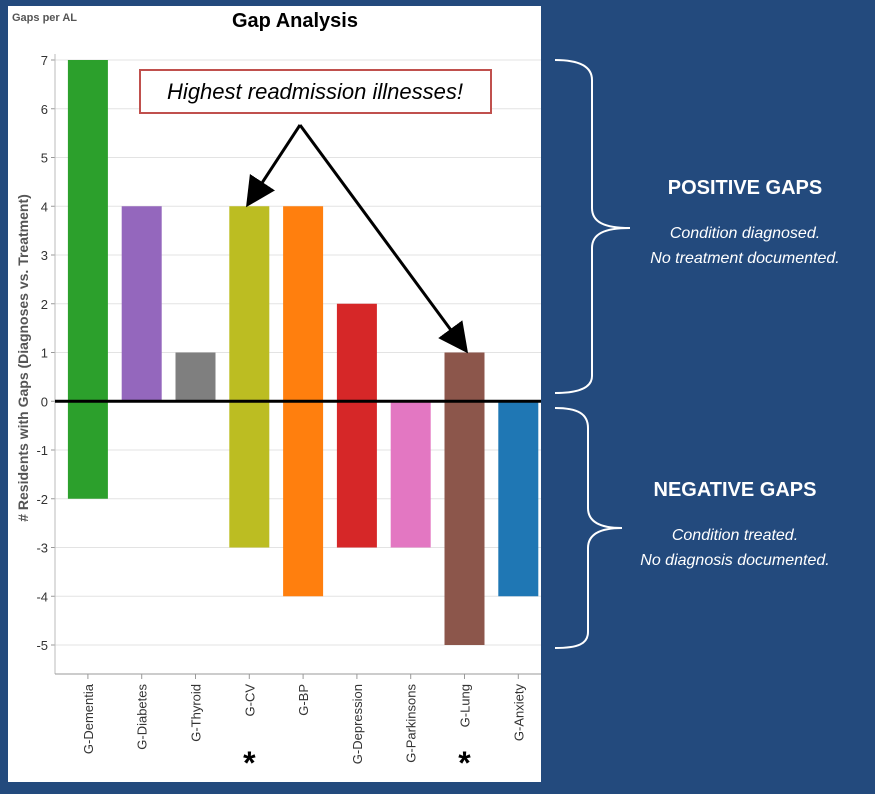 The image size is (875, 794). Describe the element at coordinates (357, 724) in the screenshot. I see `x-tick-label: G-Depression` at that location.